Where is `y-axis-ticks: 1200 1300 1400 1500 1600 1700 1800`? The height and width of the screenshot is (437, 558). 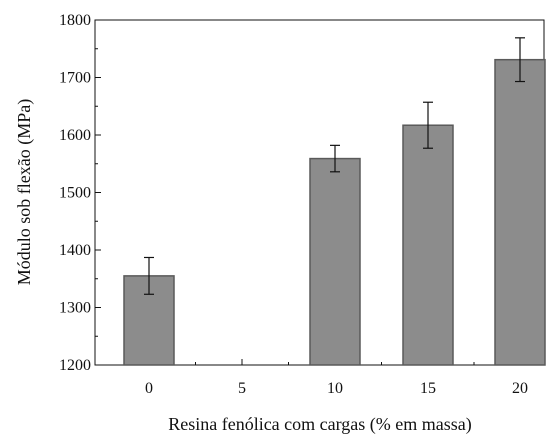
y-axis-ticks: 1200 1300 1400 1500 1600 1700 1800 is located at coordinates (80, 193).